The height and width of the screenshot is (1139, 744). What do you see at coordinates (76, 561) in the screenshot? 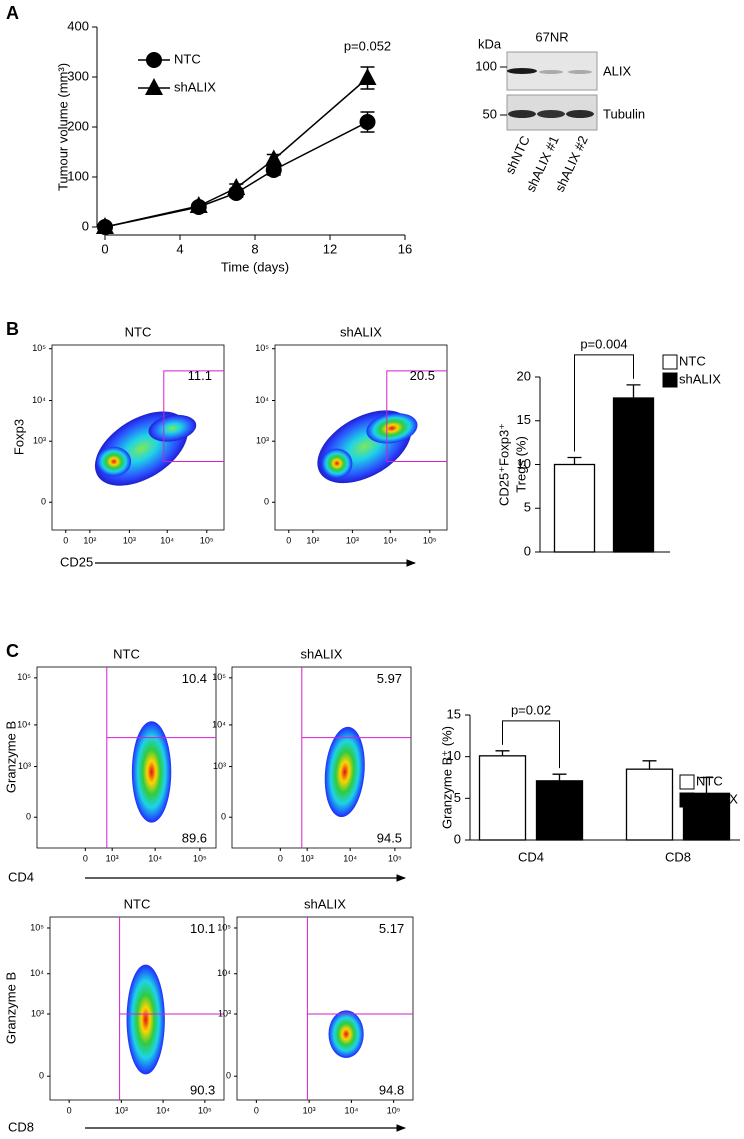
I see `x-axis-label: CD25` at bounding box center [76, 561].